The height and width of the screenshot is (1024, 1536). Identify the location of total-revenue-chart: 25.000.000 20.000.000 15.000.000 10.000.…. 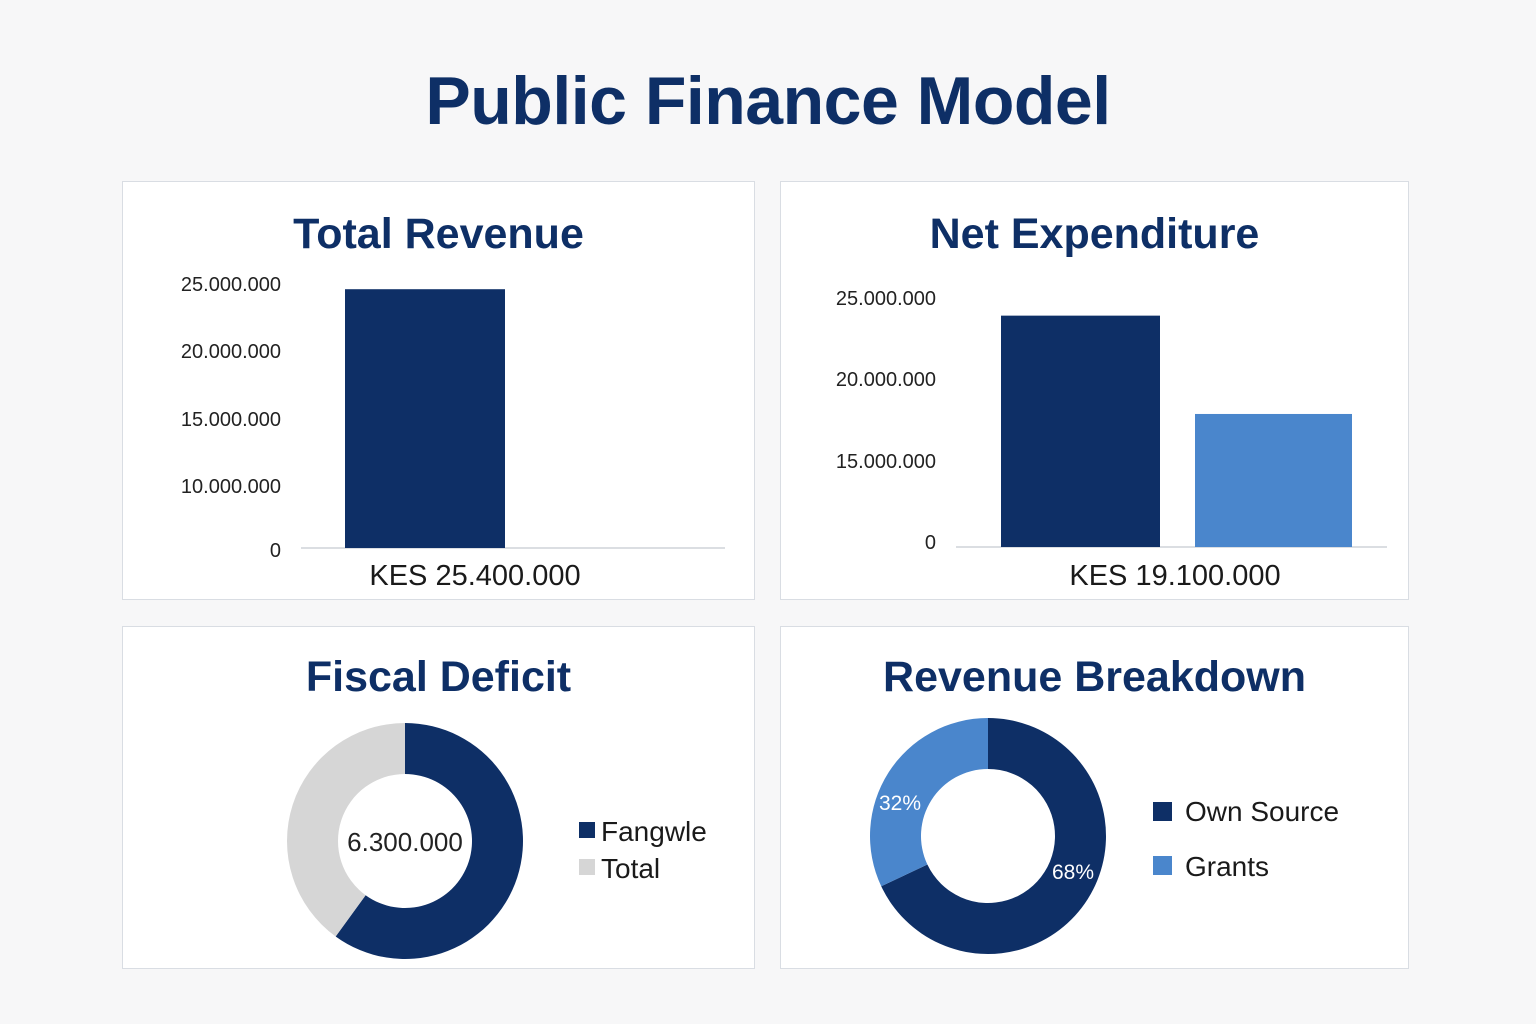
(453, 433).